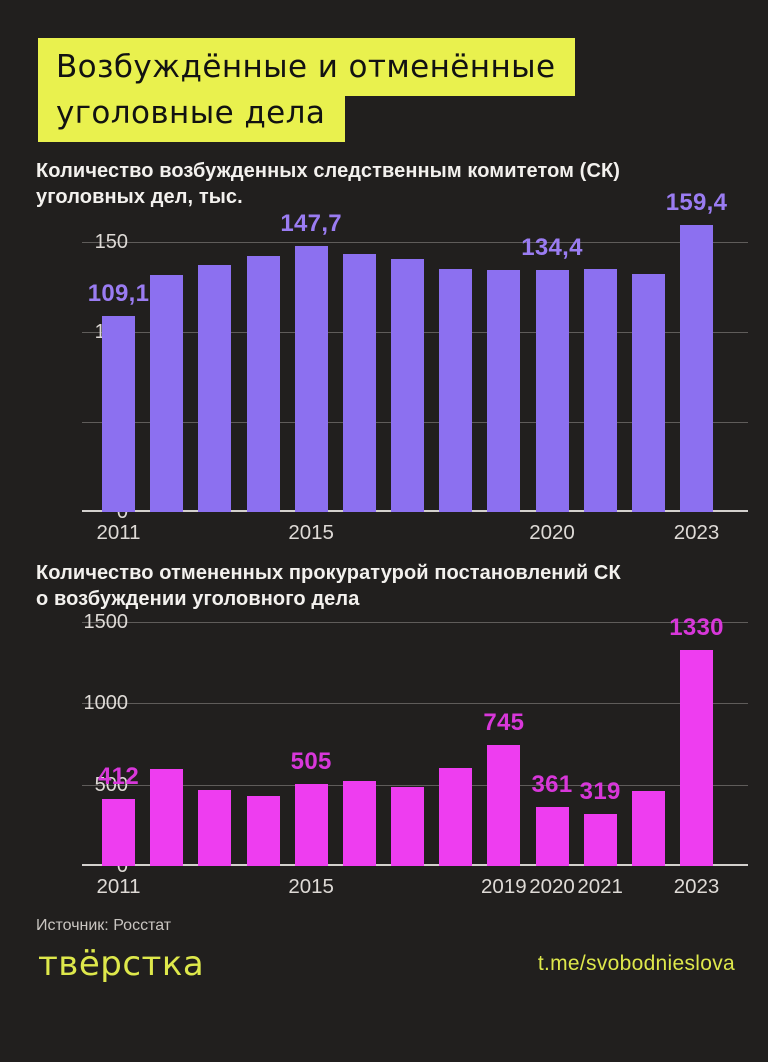  What do you see at coordinates (386, 964) in the screenshot?
I see `footer: твёрстка t.me/svobodnieslova` at bounding box center [386, 964].